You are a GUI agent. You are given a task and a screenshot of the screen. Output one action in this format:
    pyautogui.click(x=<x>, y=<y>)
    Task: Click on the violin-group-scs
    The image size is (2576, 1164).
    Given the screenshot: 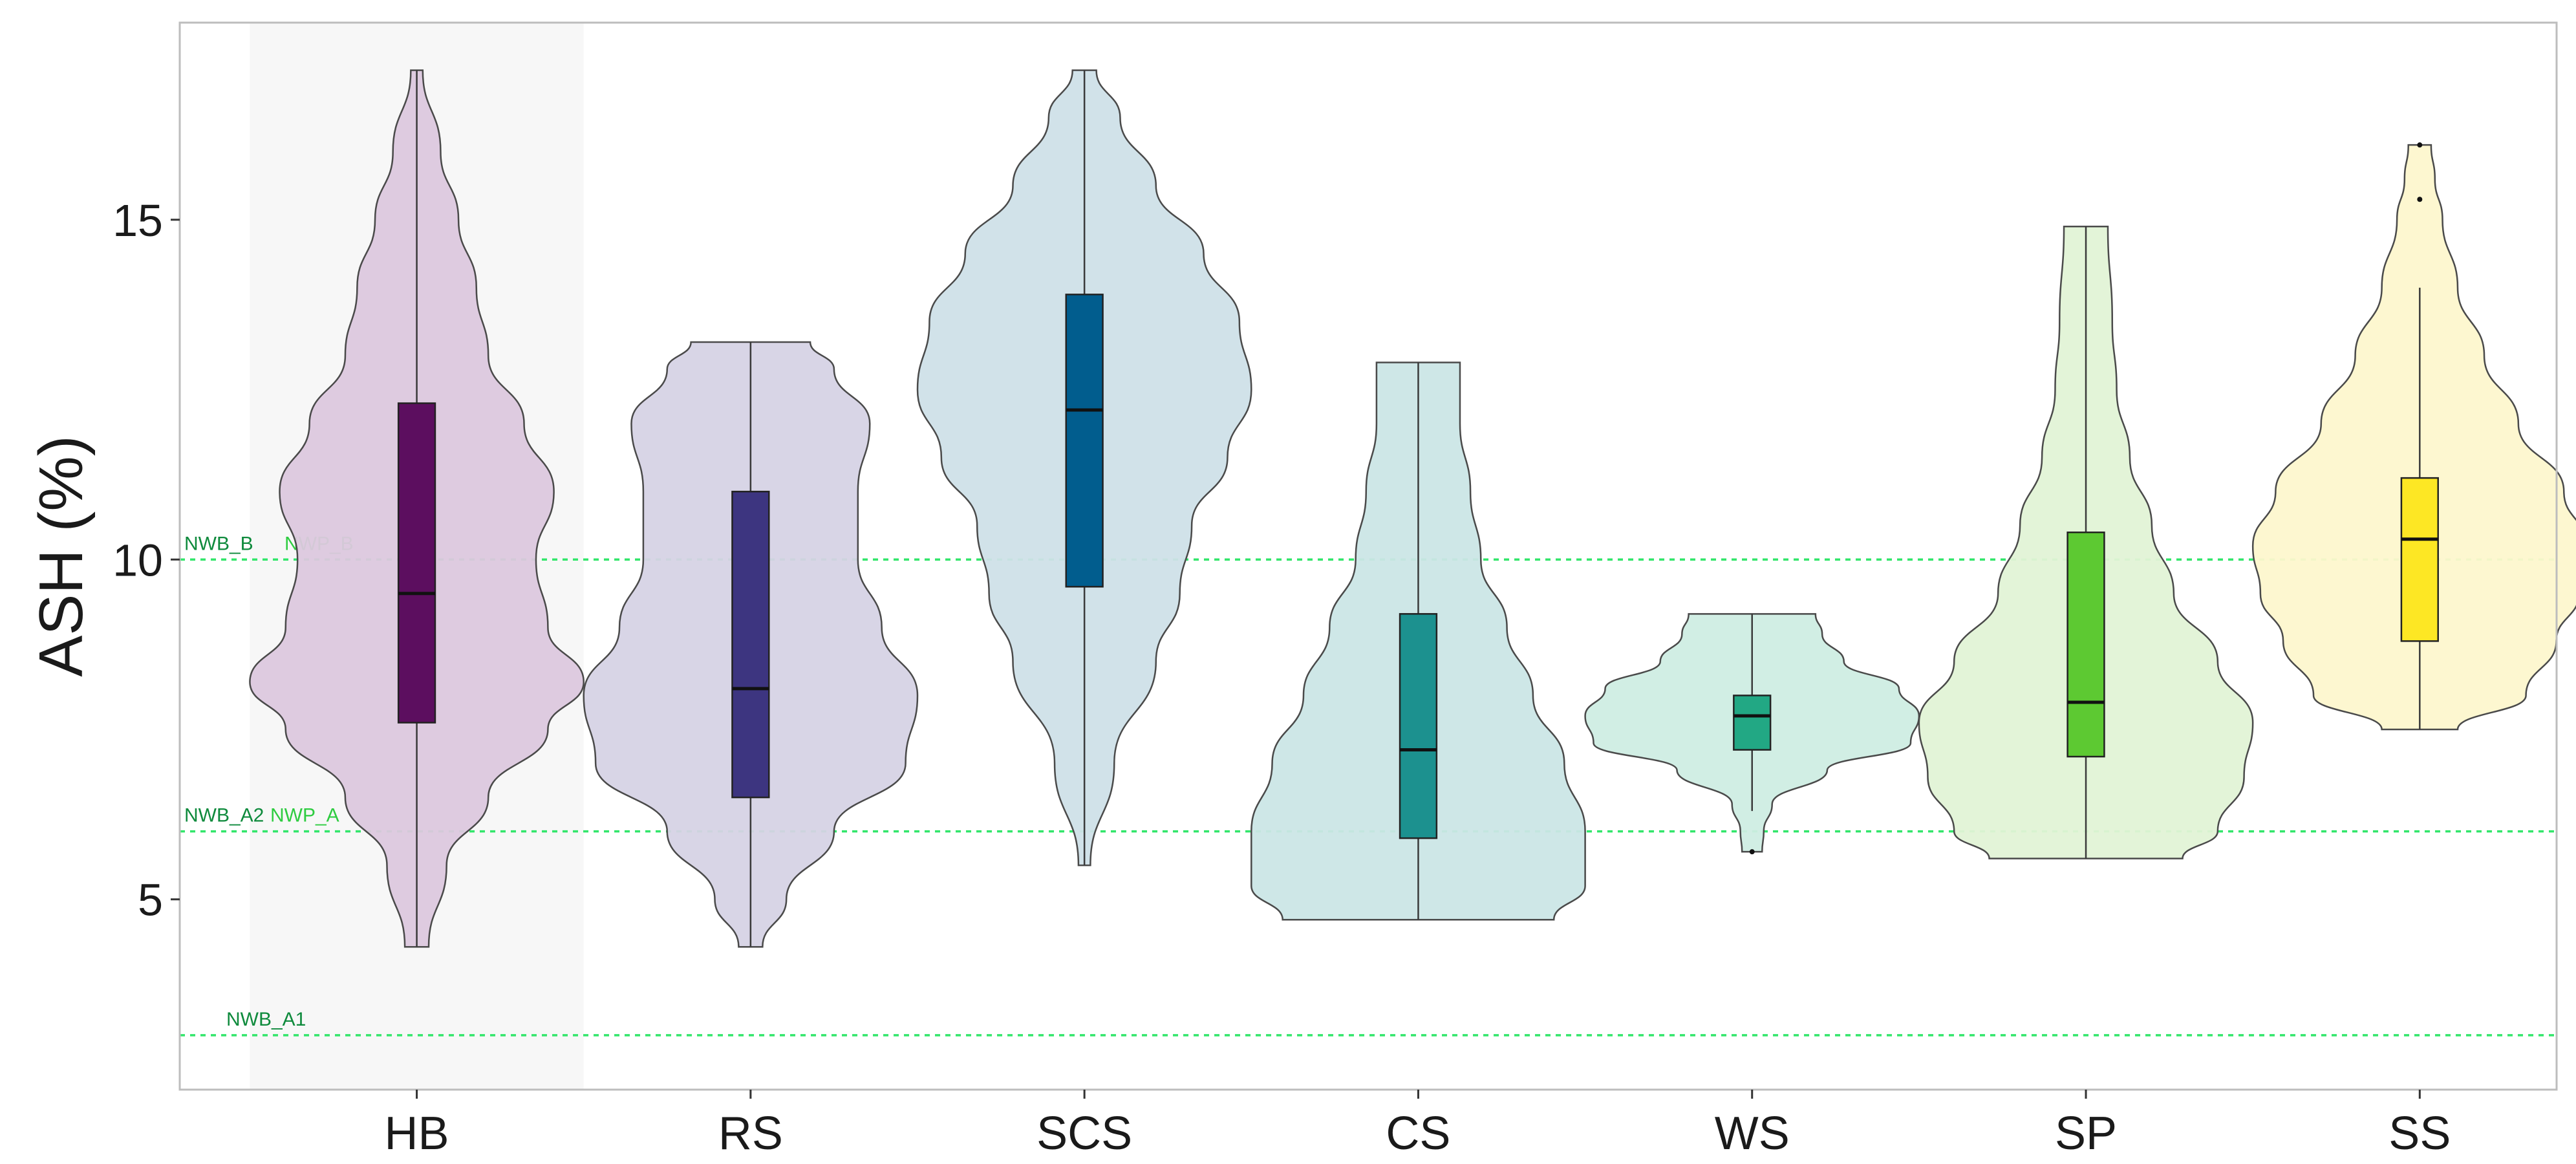 What is the action you would take?
    pyautogui.click(x=1084, y=468)
    